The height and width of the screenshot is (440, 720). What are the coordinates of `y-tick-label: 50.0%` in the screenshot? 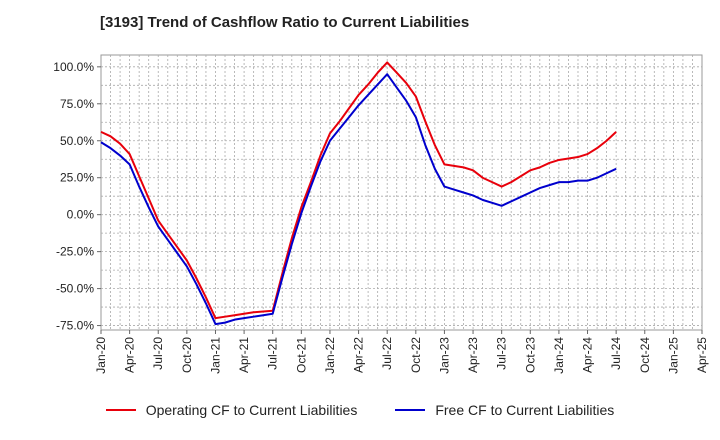 It's located at (77, 141).